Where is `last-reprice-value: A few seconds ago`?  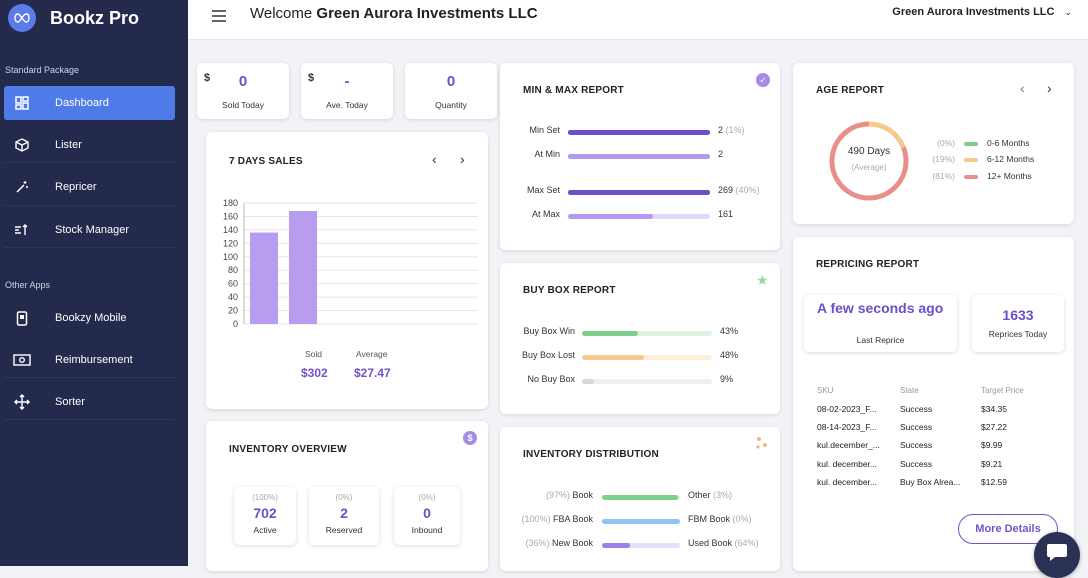
last-reprice-value: A few seconds ago is located at coordinates (880, 308).